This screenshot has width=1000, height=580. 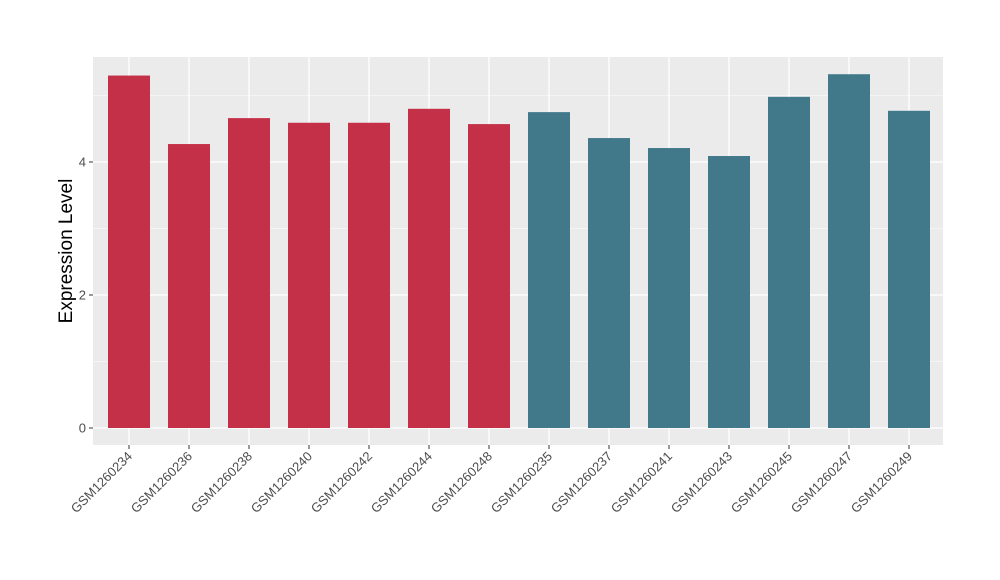 I want to click on x-tick-label: GSM1260238, so click(x=221, y=482).